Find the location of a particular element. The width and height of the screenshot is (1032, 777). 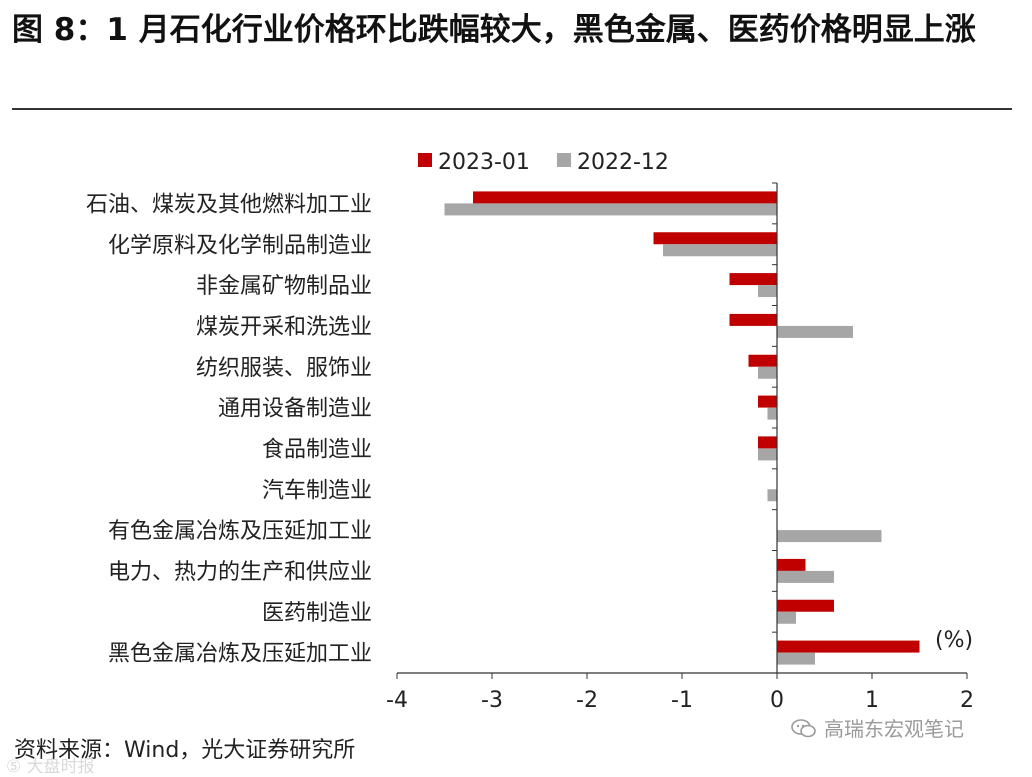

category-label-6: 食品制造业 is located at coordinates (317, 449).